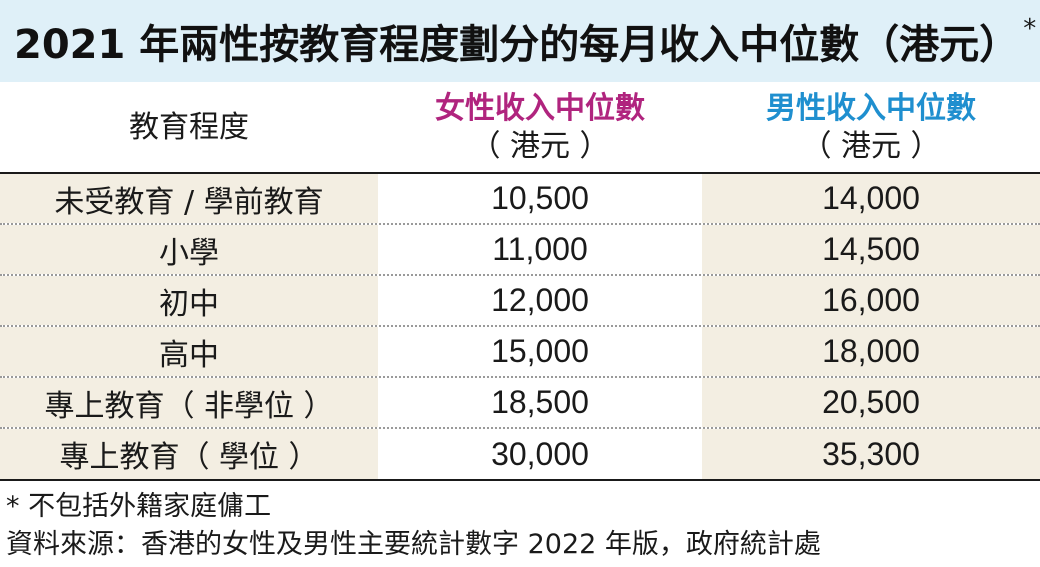  What do you see at coordinates (871, 300) in the screenshot?
I see `male-income-cell: 16,000` at bounding box center [871, 300].